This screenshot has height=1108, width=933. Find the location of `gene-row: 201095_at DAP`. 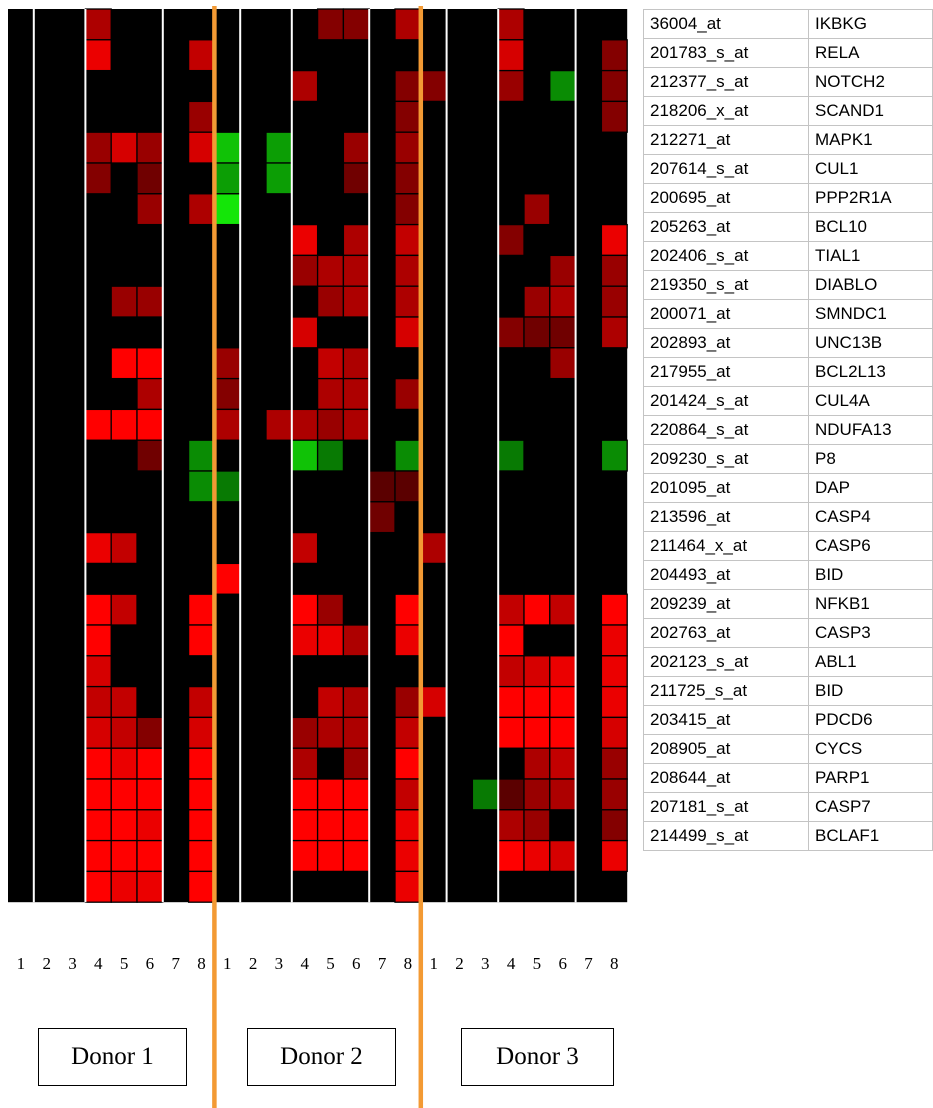

gene-row: 201095_at DAP is located at coordinates (788, 488).